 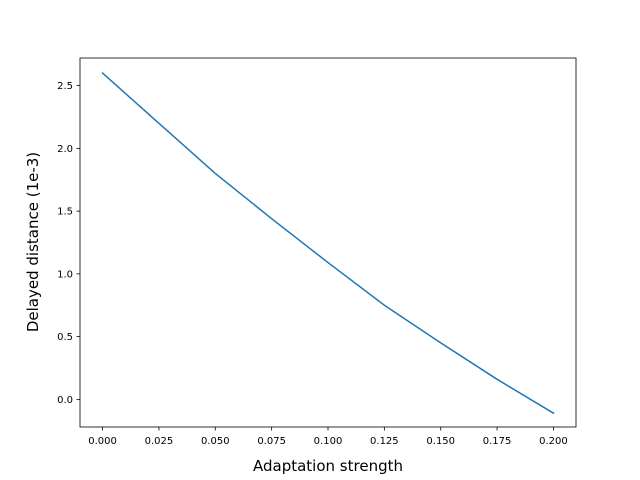 What do you see at coordinates (497, 441) in the screenshot?
I see `x-tick-label: 0.175` at bounding box center [497, 441].